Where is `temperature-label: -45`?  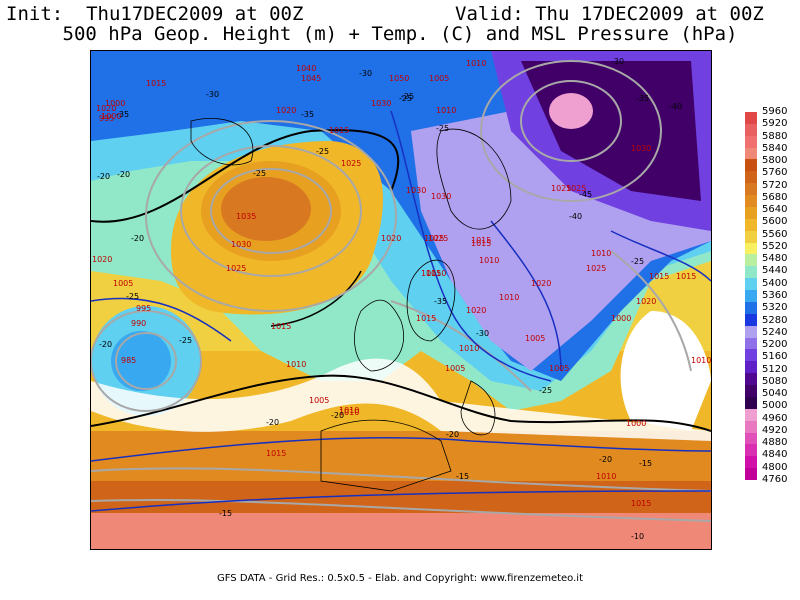 temperature-label: -45 is located at coordinates (585, 194).